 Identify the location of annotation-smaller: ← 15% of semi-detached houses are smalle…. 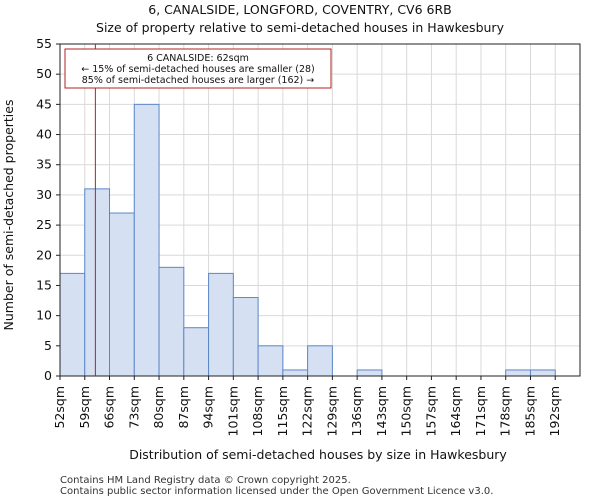
(198, 69).